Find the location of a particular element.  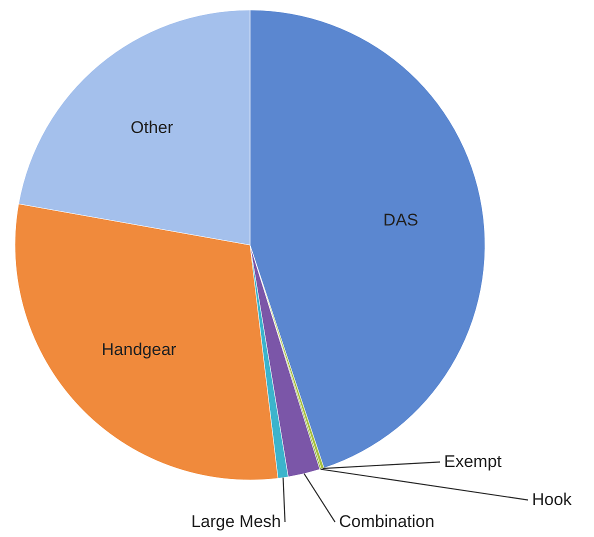

slice-label: DAS is located at coordinates (400, 220).